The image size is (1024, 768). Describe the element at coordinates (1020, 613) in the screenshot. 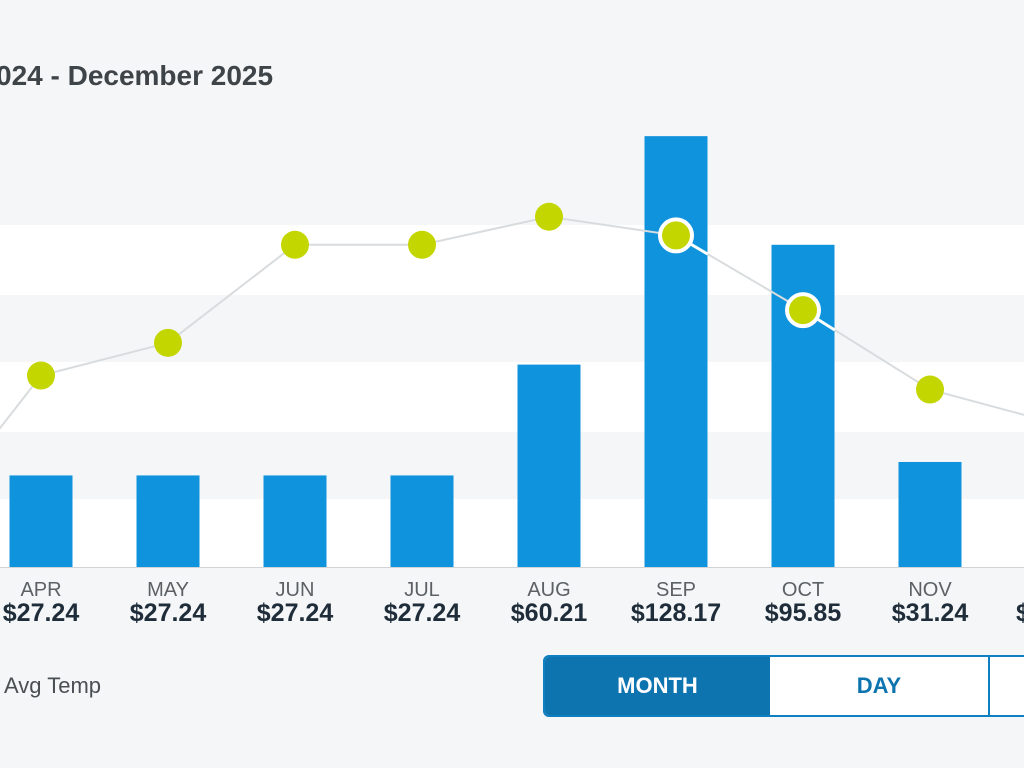

I see `amount-label-partial: $` at that location.